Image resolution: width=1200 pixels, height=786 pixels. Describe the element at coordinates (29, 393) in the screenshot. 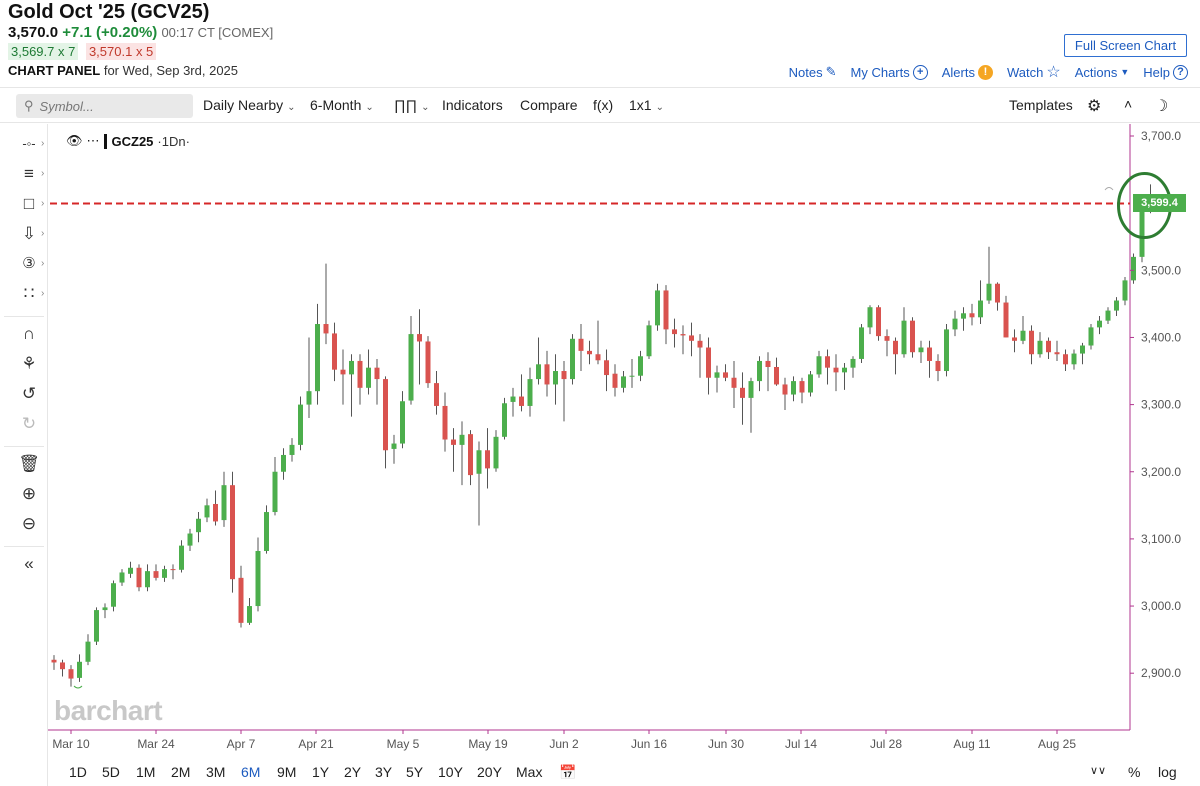

I see `undo-icon: ↺` at that location.